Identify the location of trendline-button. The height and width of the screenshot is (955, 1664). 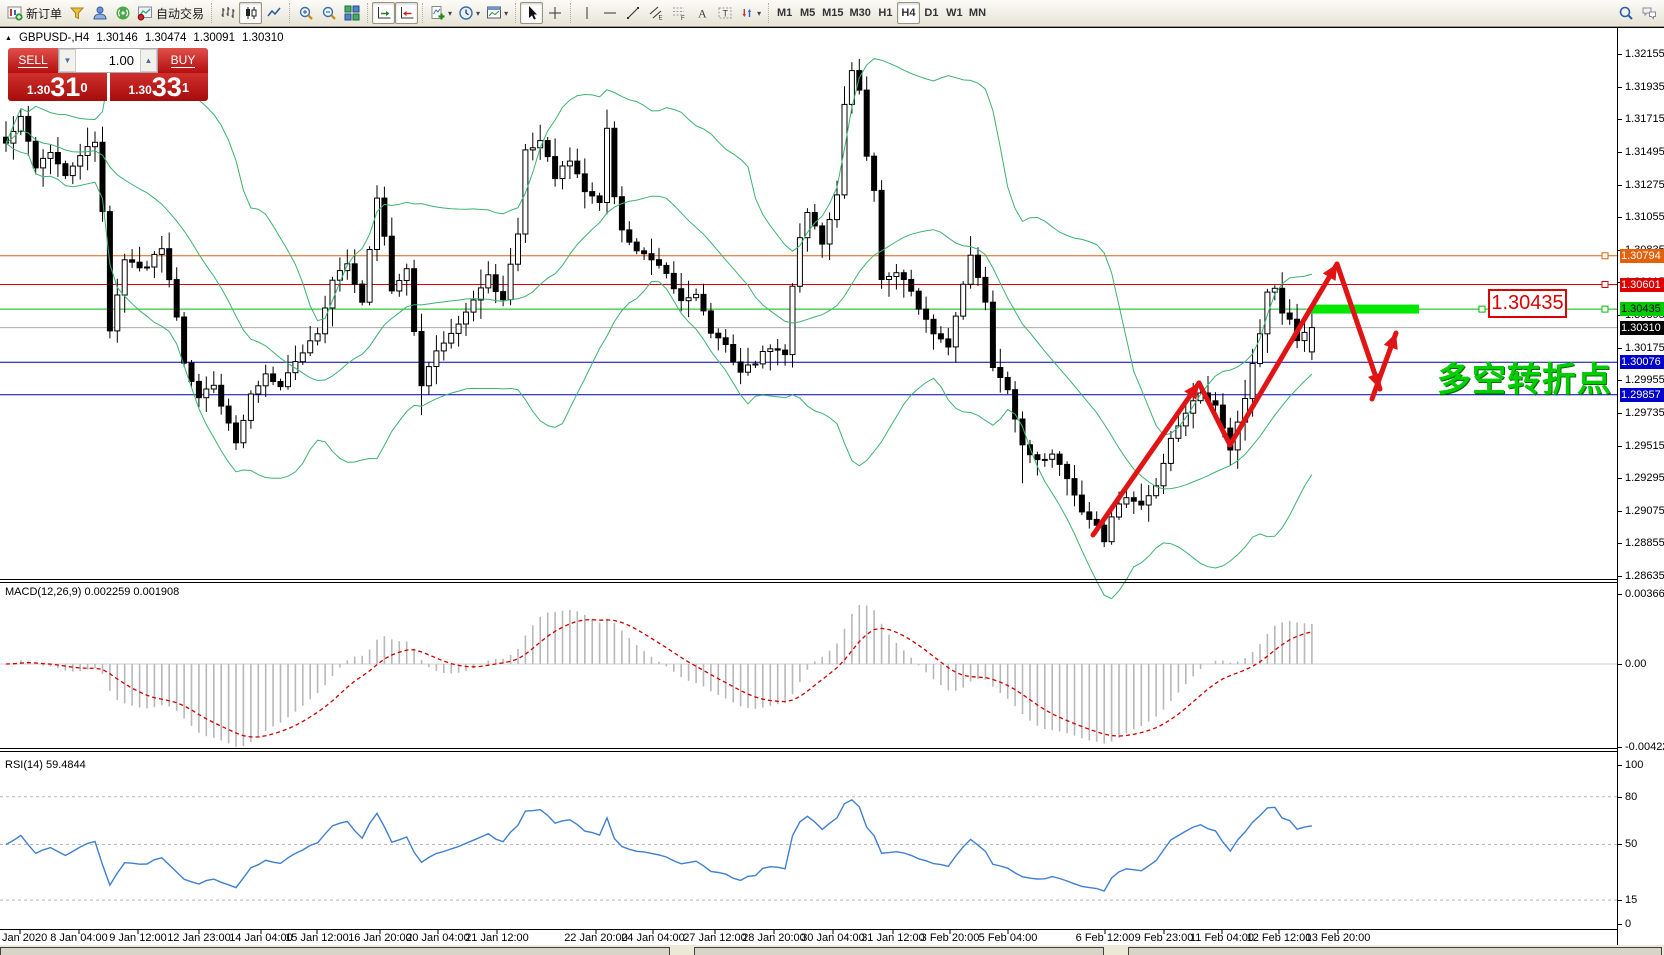
(632, 13).